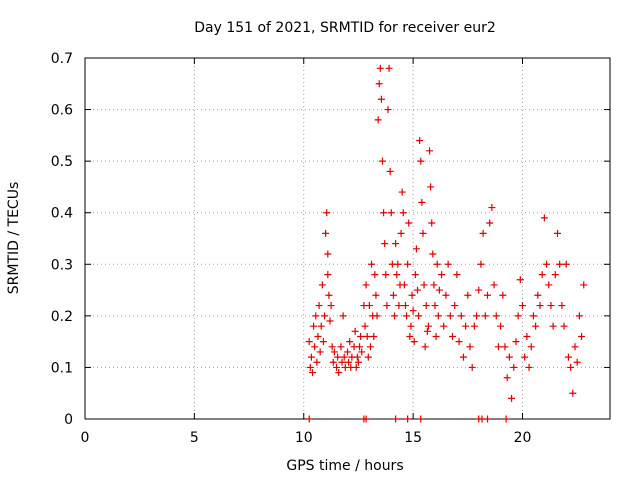  What do you see at coordinates (62, 162) in the screenshot?
I see `y-tick-label: 0.5` at bounding box center [62, 162].